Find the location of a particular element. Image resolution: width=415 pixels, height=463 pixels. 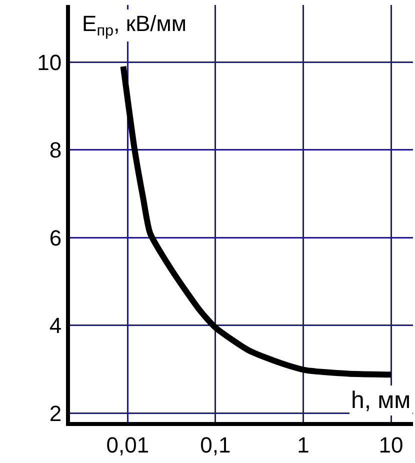

x-tick-label: 0,1 is located at coordinates (215, 445).